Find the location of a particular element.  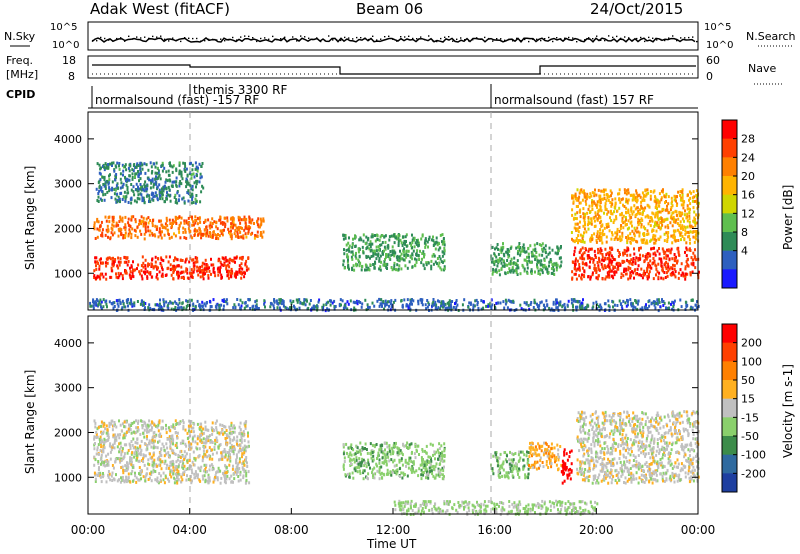

nave-tick-top: 60 is located at coordinates (713, 60).